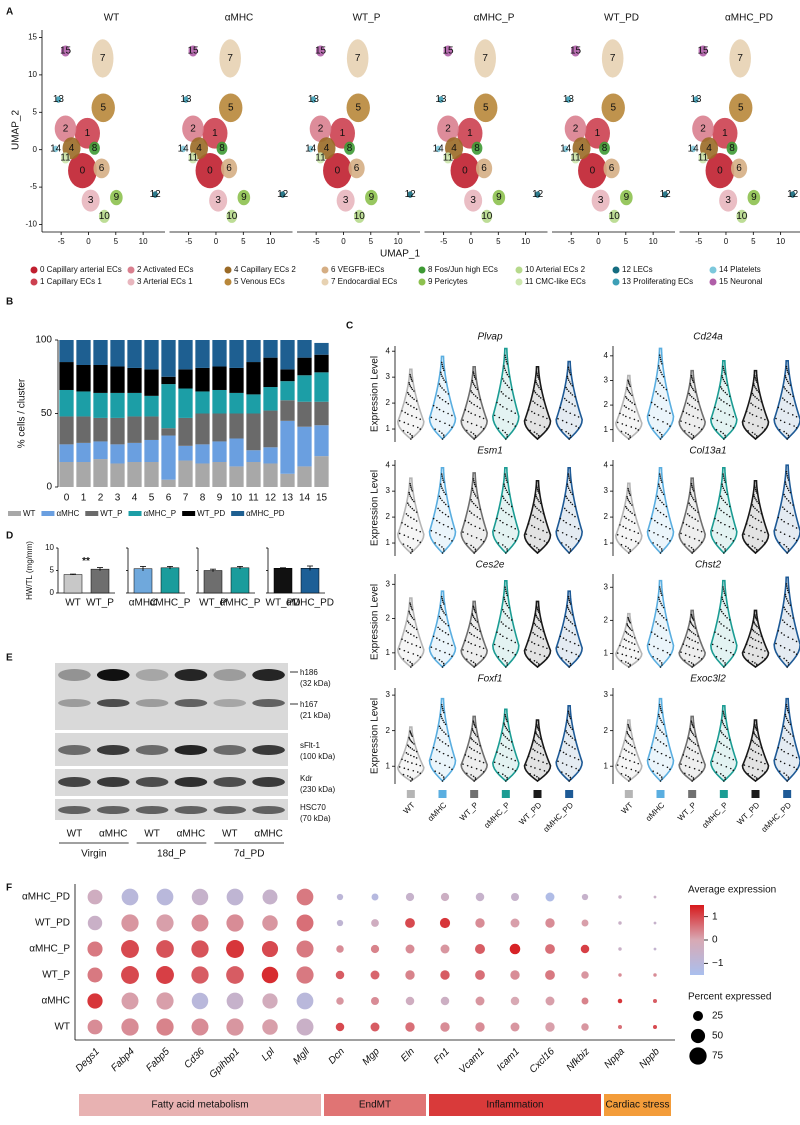  I want to click on y-tick-label: 3, so click(606, 586).